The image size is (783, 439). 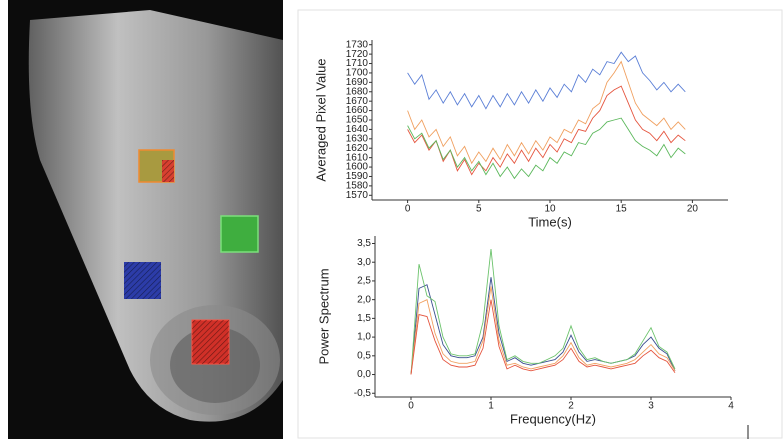 I want to click on y-tick-label: 1690, so click(x=357, y=82).